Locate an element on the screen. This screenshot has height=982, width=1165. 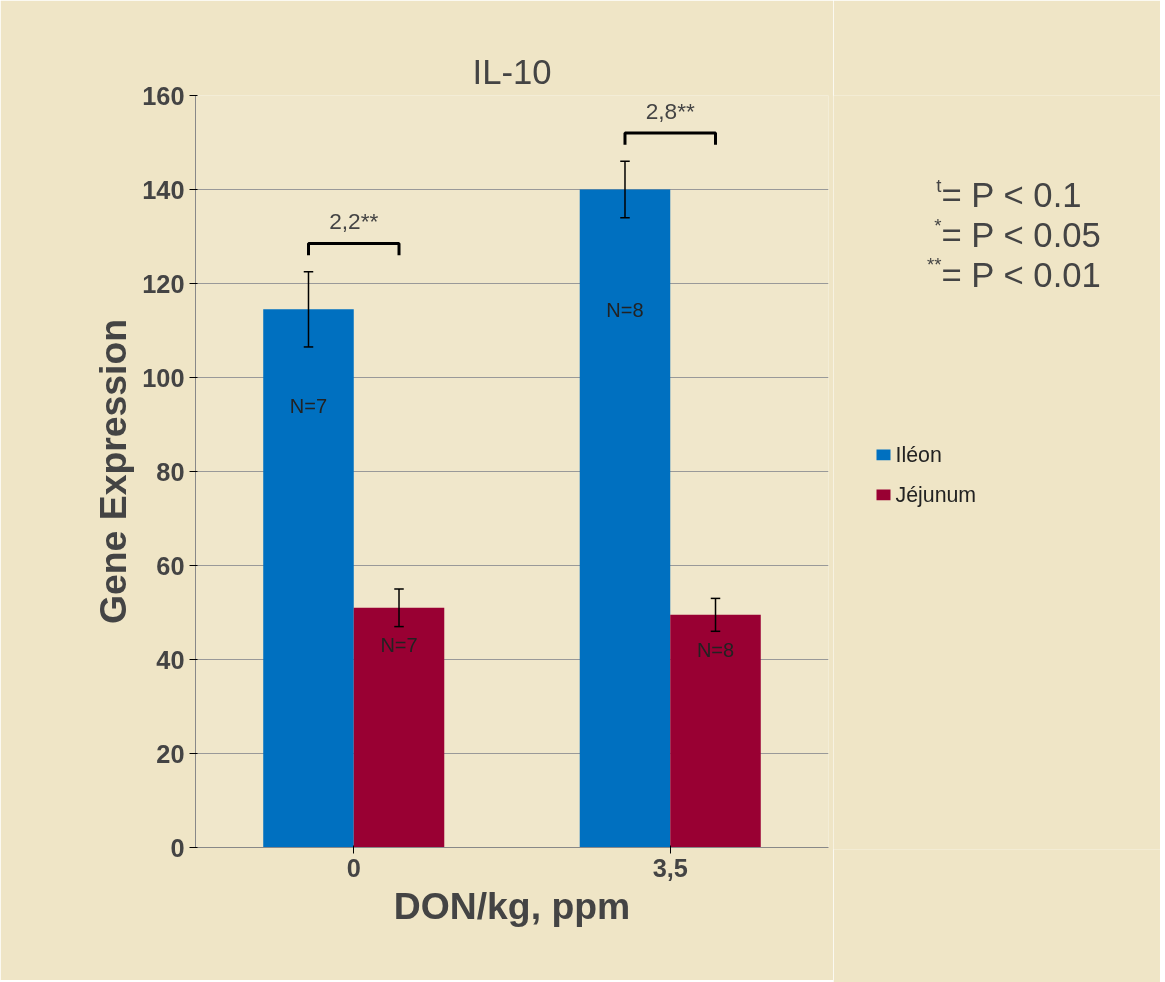
y-tick-label: 40 is located at coordinates (170, 659).